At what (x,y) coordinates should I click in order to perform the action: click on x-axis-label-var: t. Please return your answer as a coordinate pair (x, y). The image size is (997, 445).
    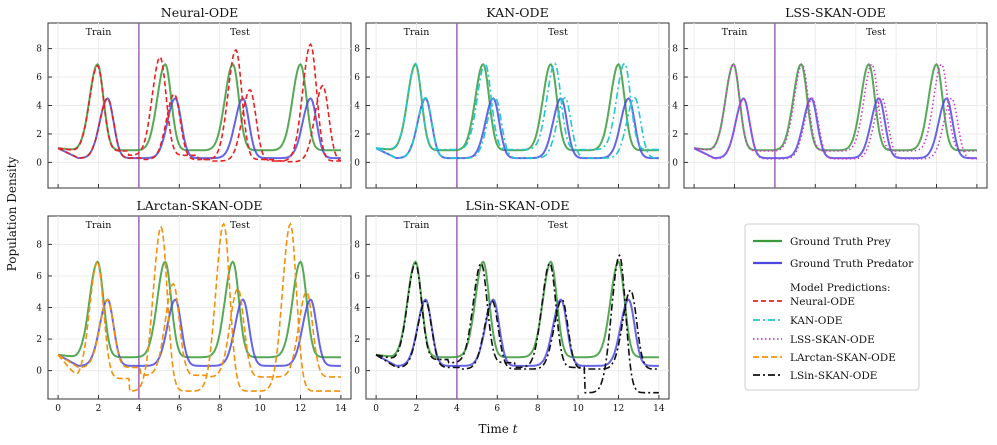
    Looking at the image, I should click on (515, 429).